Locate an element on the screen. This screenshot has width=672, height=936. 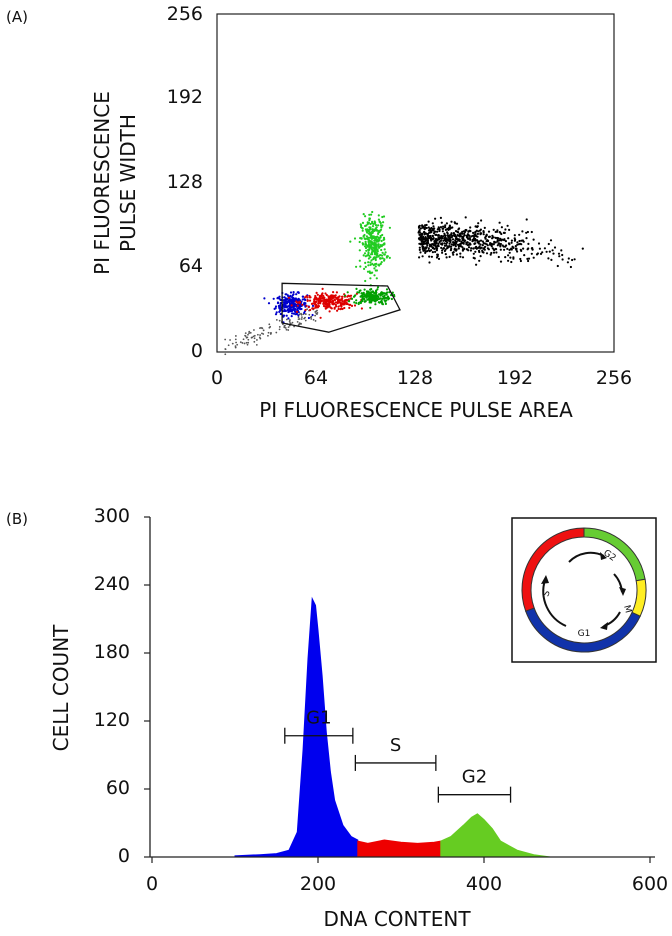
bracket-label: G1 is located at coordinates (318, 718).